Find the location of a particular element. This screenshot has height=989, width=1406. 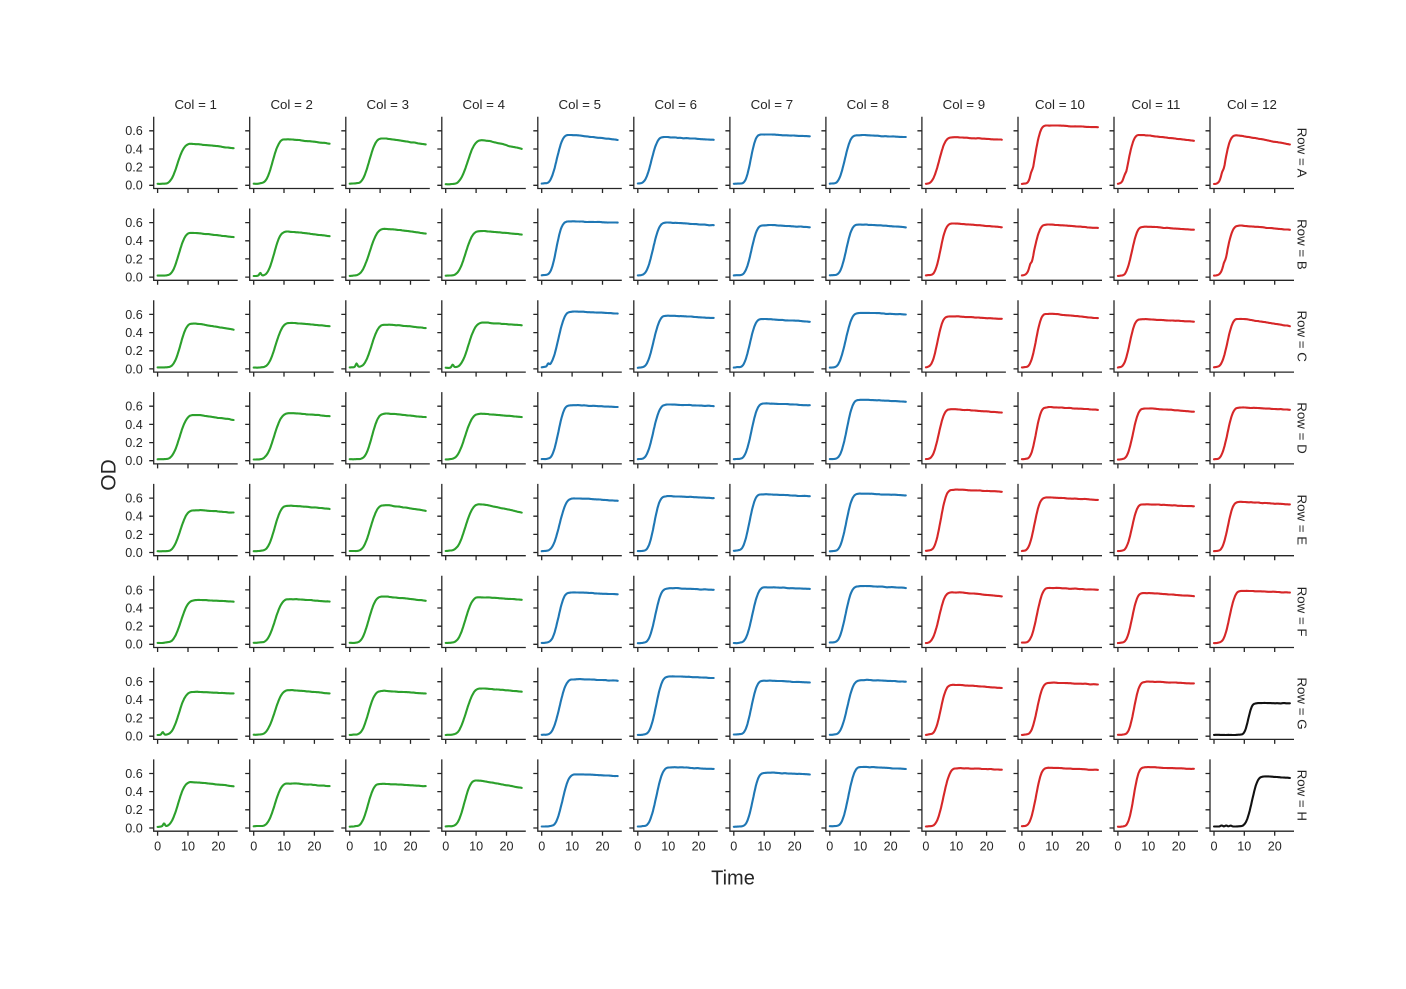

svg-text: Col = 7 is located at coordinates (772, 104).